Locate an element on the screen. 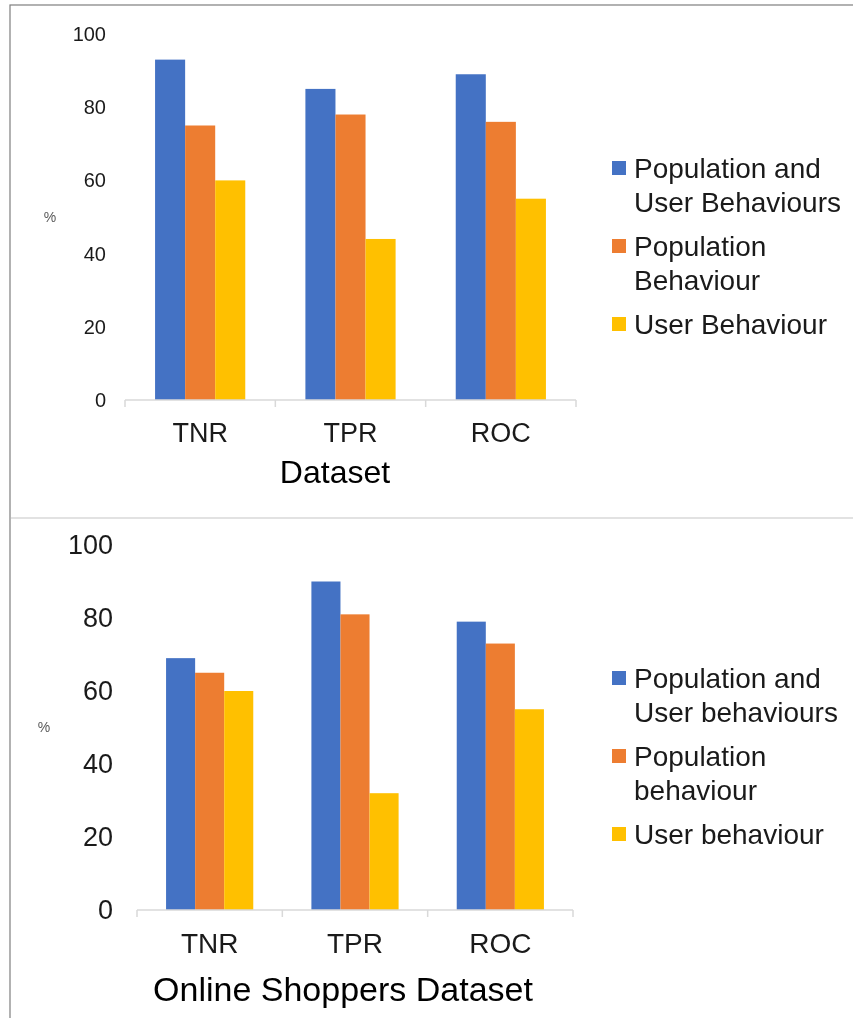 The image size is (853, 1018). x-axis-title: Dataset is located at coordinates (335, 472).